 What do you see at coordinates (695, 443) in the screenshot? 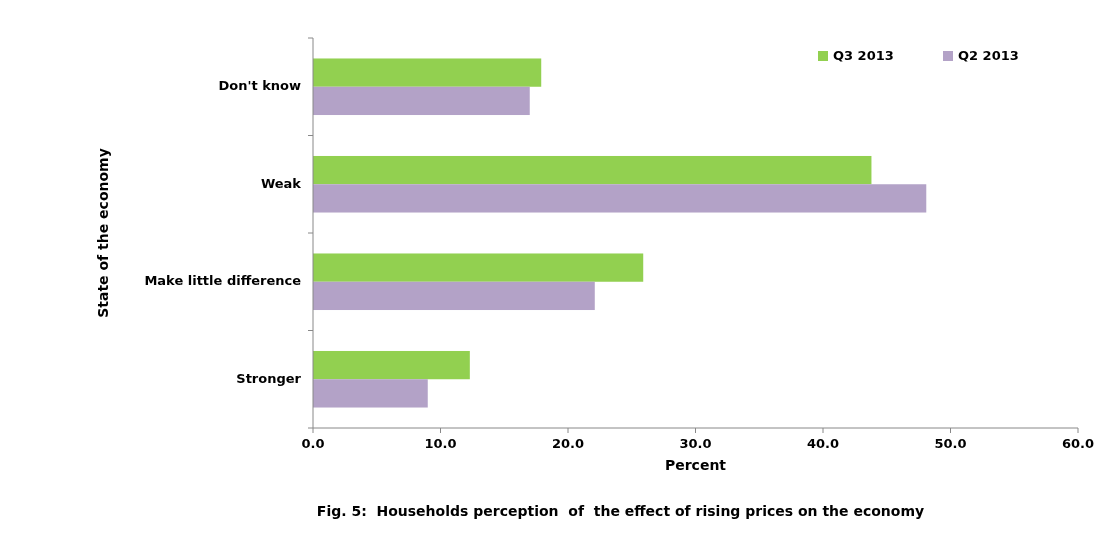
I see `x-tick-label: 30.0` at bounding box center [695, 443].